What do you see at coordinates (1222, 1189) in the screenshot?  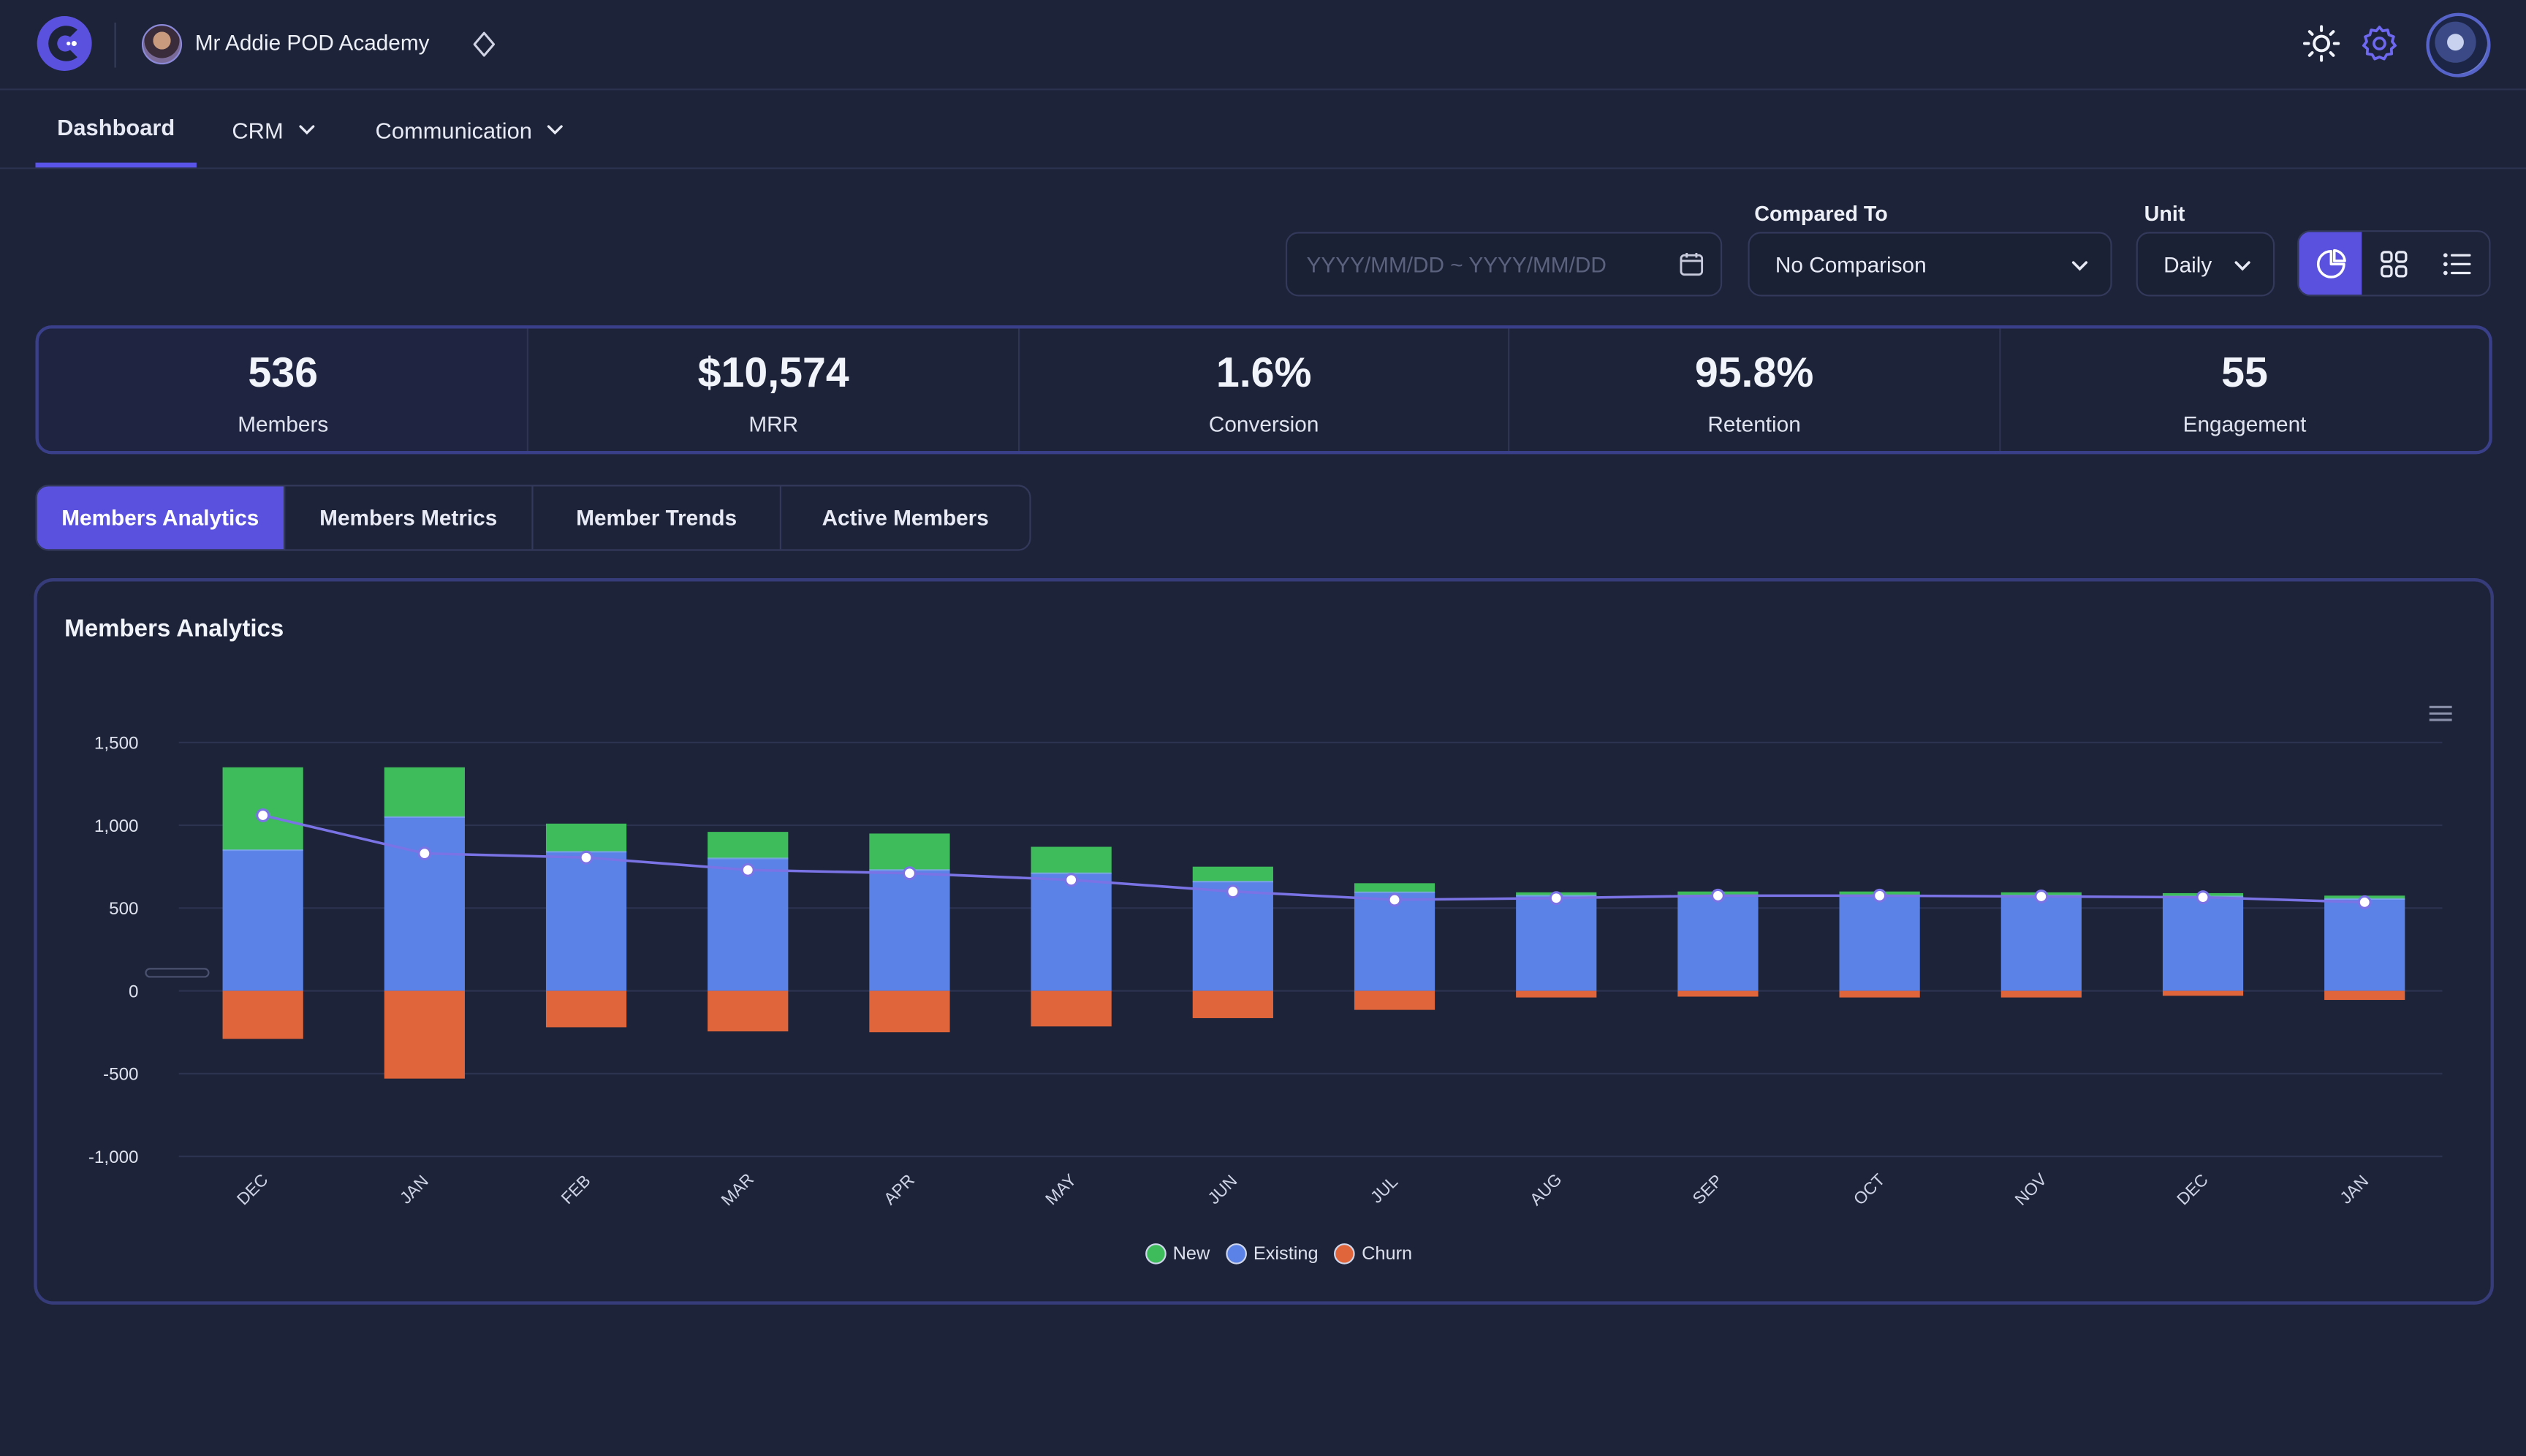 I see `x-tick-label: JUN` at bounding box center [1222, 1189].